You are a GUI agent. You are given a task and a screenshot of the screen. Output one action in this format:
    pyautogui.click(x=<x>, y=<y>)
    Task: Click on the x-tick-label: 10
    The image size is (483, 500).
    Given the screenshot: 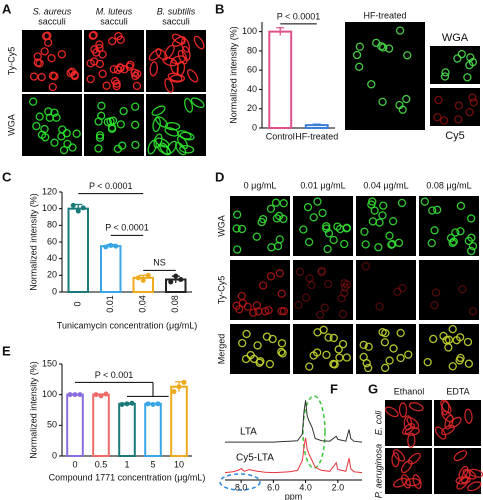 What is the action you would take?
    pyautogui.click(x=179, y=464)
    